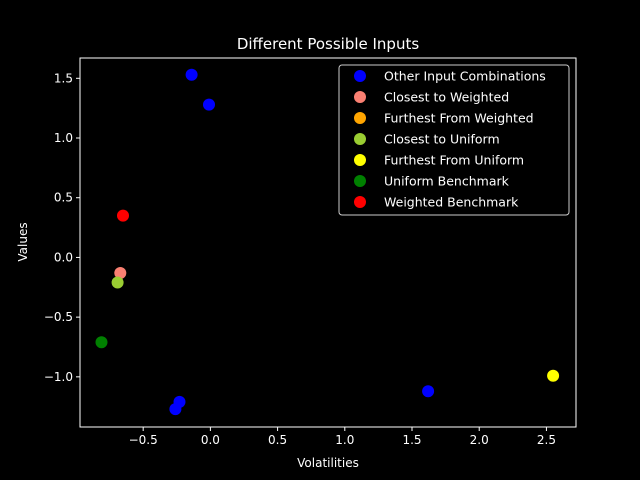 This screenshot has width=640, height=480. Describe the element at coordinates (63, 78) in the screenshot. I see `y-tick-label-5: 1.5` at that location.